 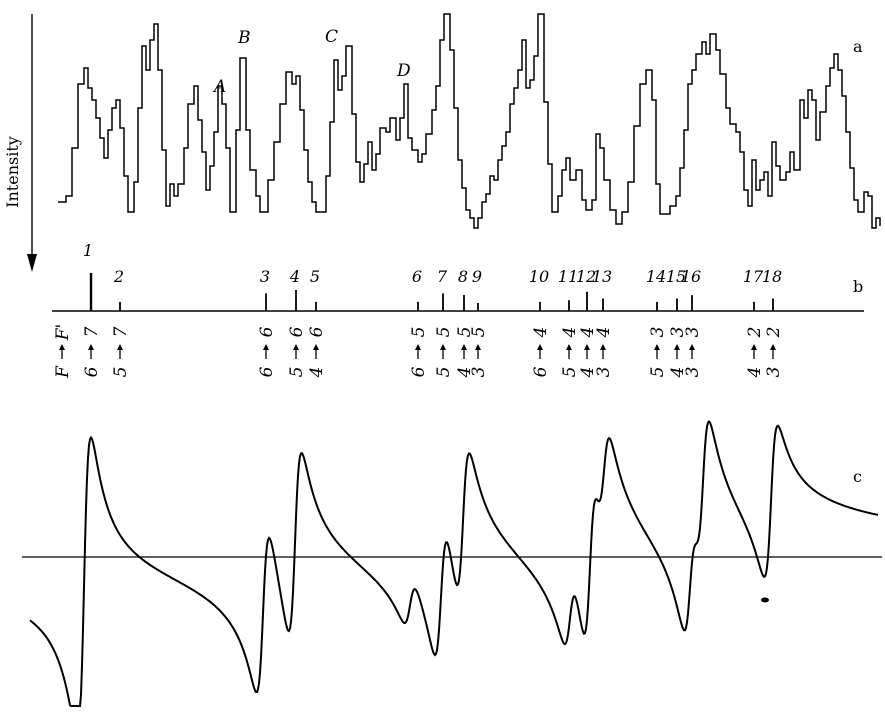 I want to click on lower-level-4: 5, so click(x=297, y=372).